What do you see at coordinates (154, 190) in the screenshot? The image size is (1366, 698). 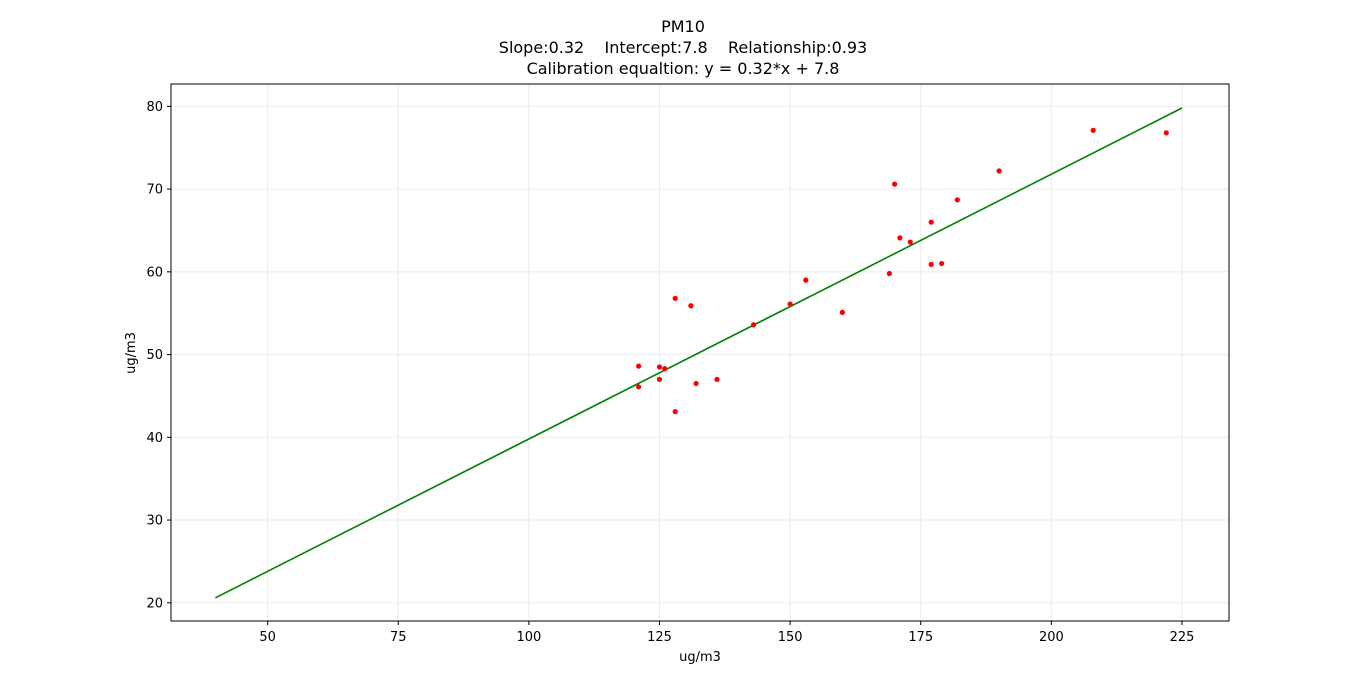 I see `y-tick-label: 70` at bounding box center [154, 190].